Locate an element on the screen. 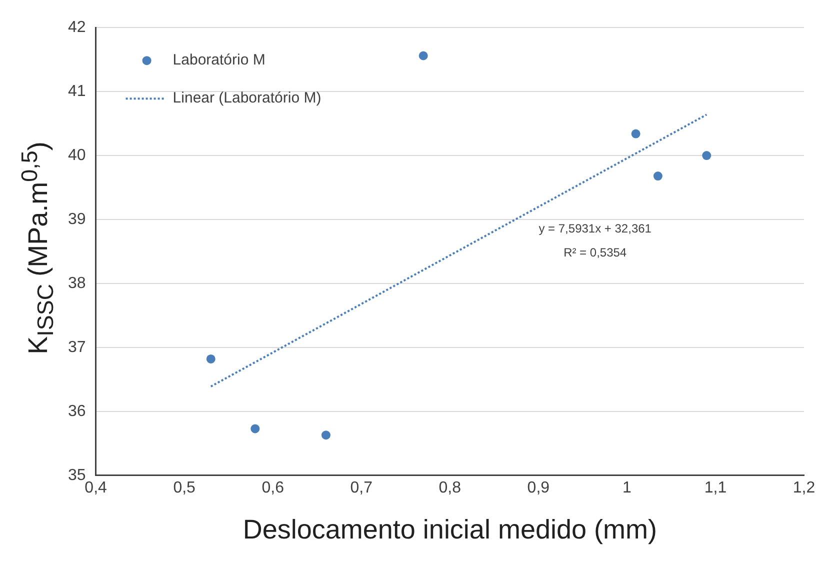 This screenshot has height=563, width=832. x-tick-label: 0,5 is located at coordinates (184, 487).